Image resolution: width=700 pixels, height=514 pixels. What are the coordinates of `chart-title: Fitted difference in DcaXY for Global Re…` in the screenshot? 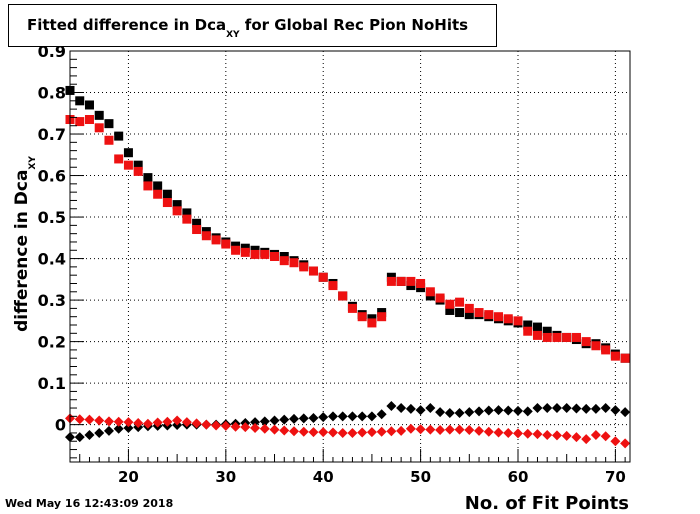 It's located at (247, 28).